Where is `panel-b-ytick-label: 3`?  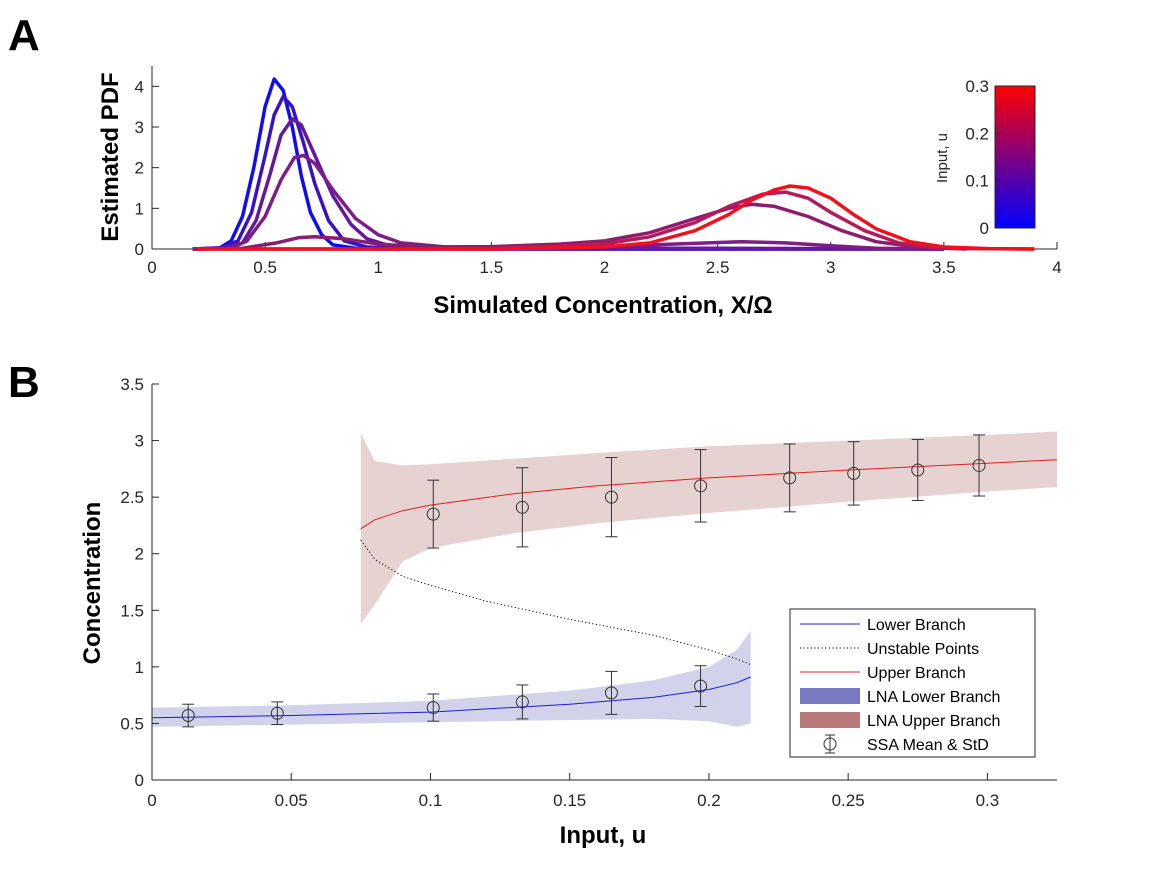
panel-b-ytick-label: 3 is located at coordinates (139, 441).